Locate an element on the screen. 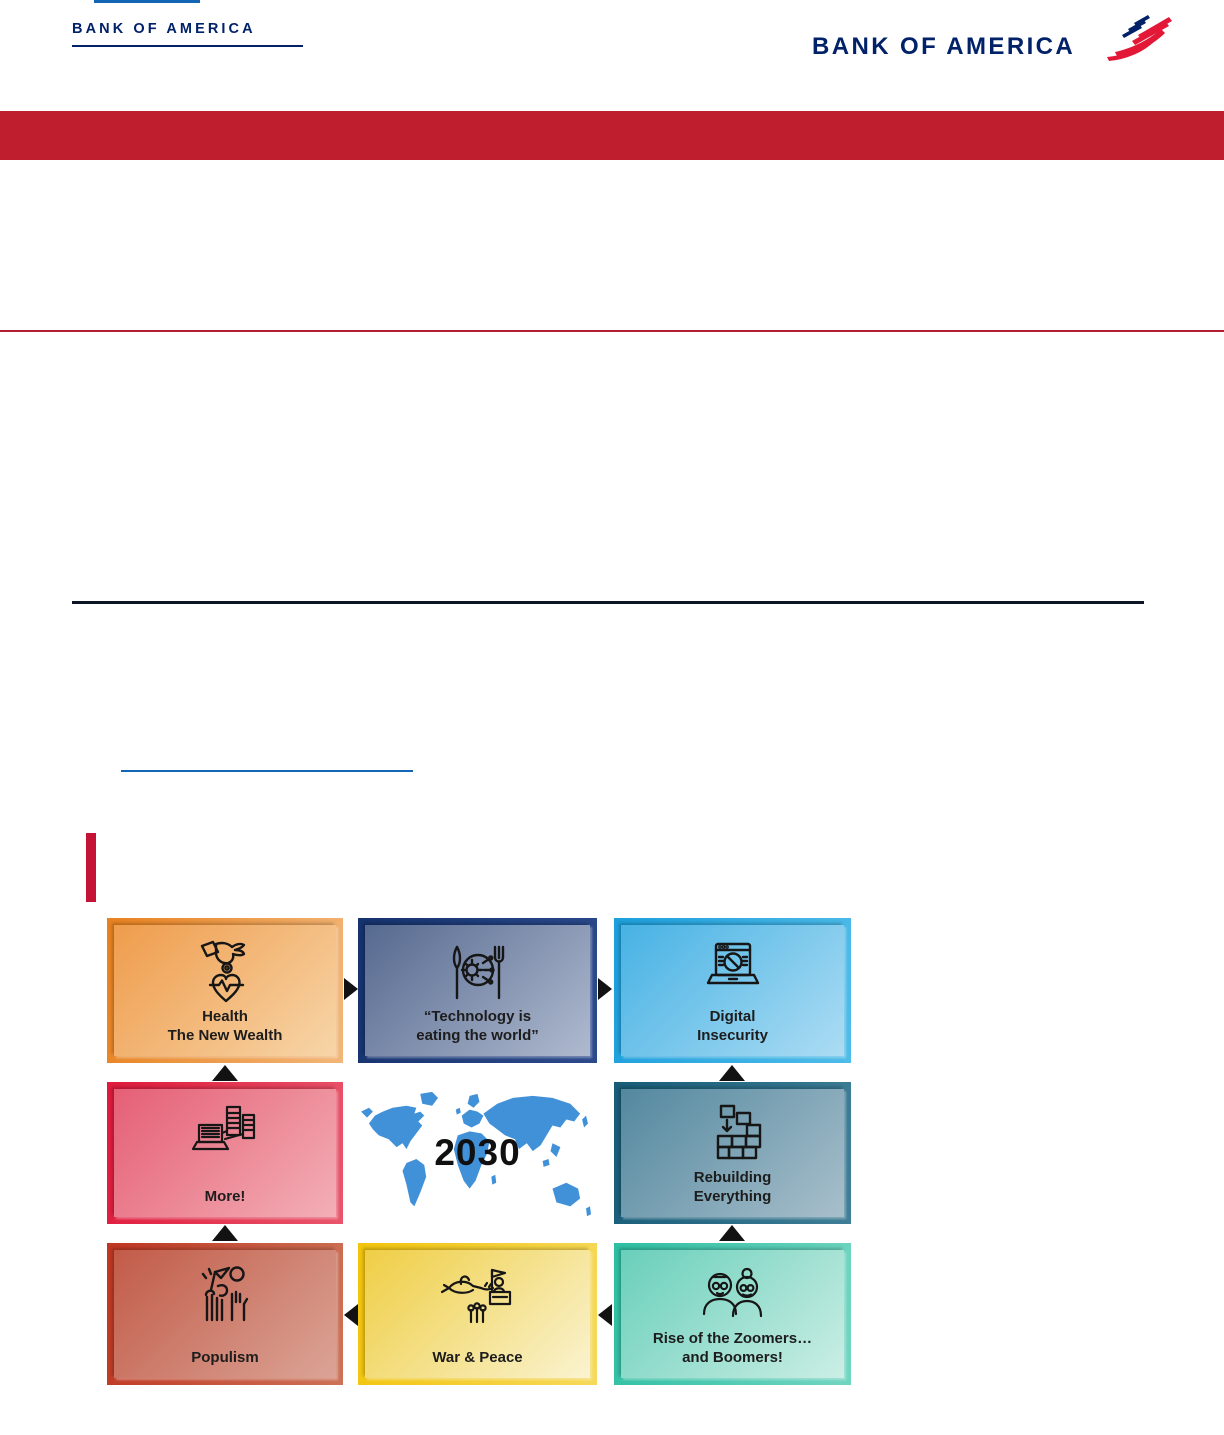 The image size is (1224, 1435). trend-box-digital-insecurity: Digital Insecurity is located at coordinates (732, 990).